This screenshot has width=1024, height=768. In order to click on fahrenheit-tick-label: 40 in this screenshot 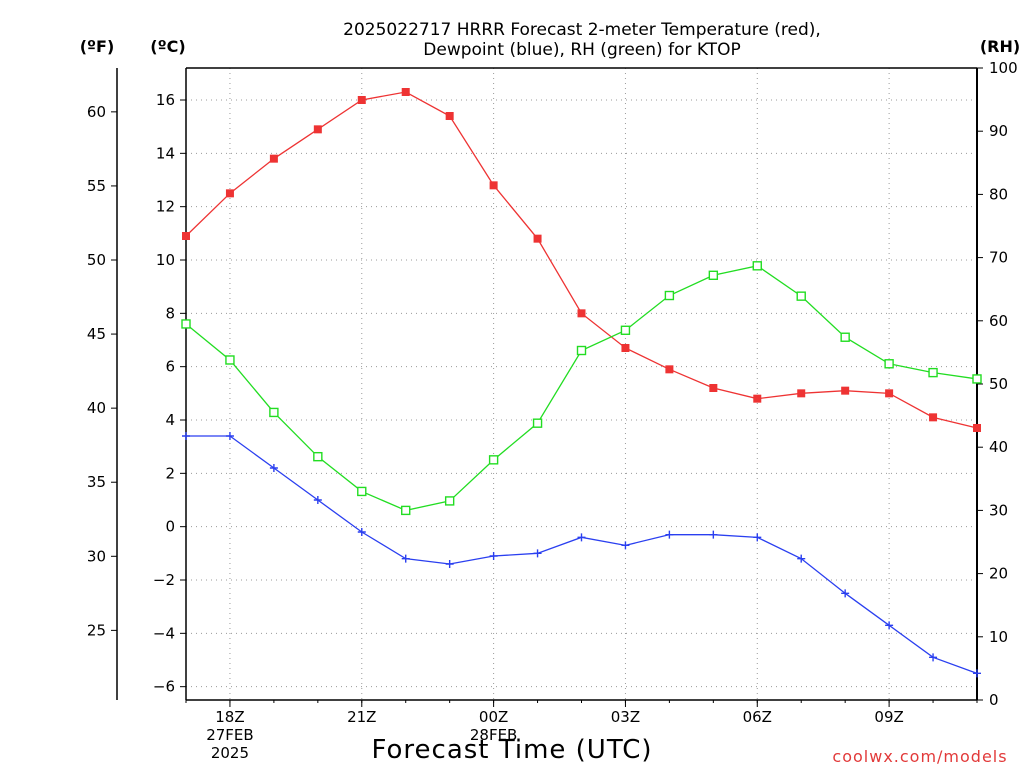, I will do `click(96, 408)`.